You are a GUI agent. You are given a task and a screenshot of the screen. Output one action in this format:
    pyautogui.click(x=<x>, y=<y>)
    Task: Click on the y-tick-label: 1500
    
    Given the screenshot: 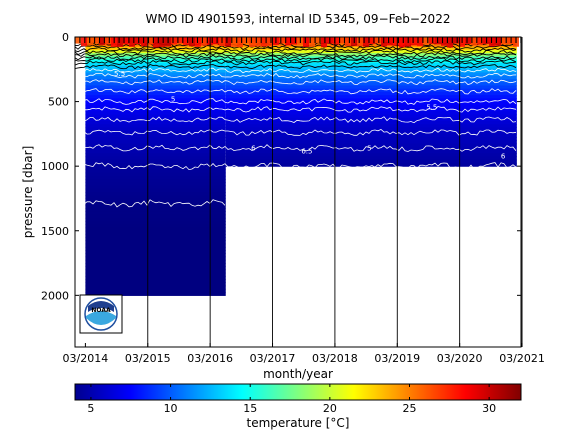 What is the action you would take?
    pyautogui.click(x=55, y=231)
    